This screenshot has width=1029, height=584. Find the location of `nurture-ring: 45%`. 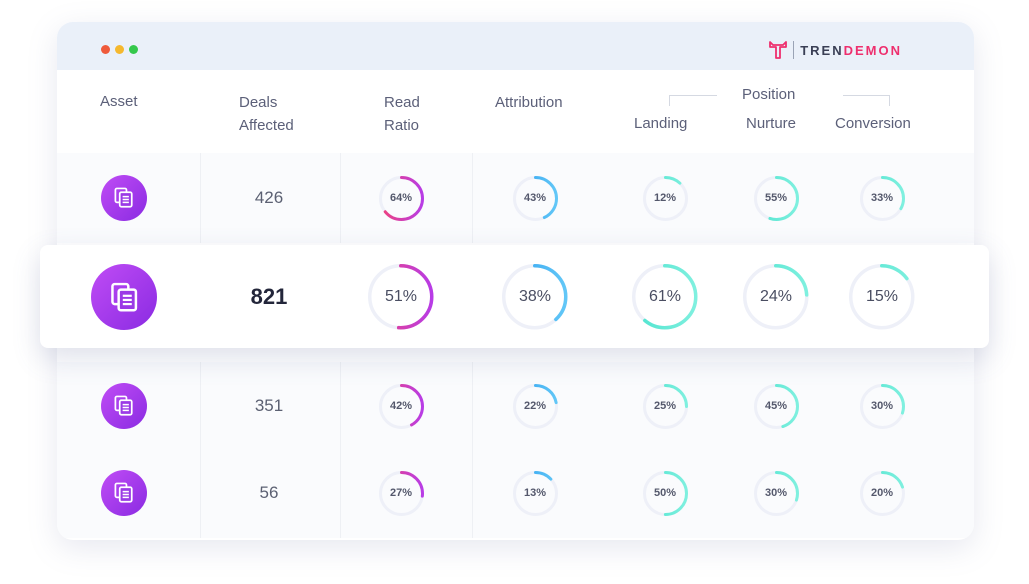

nurture-ring: 45% is located at coordinates (776, 406).